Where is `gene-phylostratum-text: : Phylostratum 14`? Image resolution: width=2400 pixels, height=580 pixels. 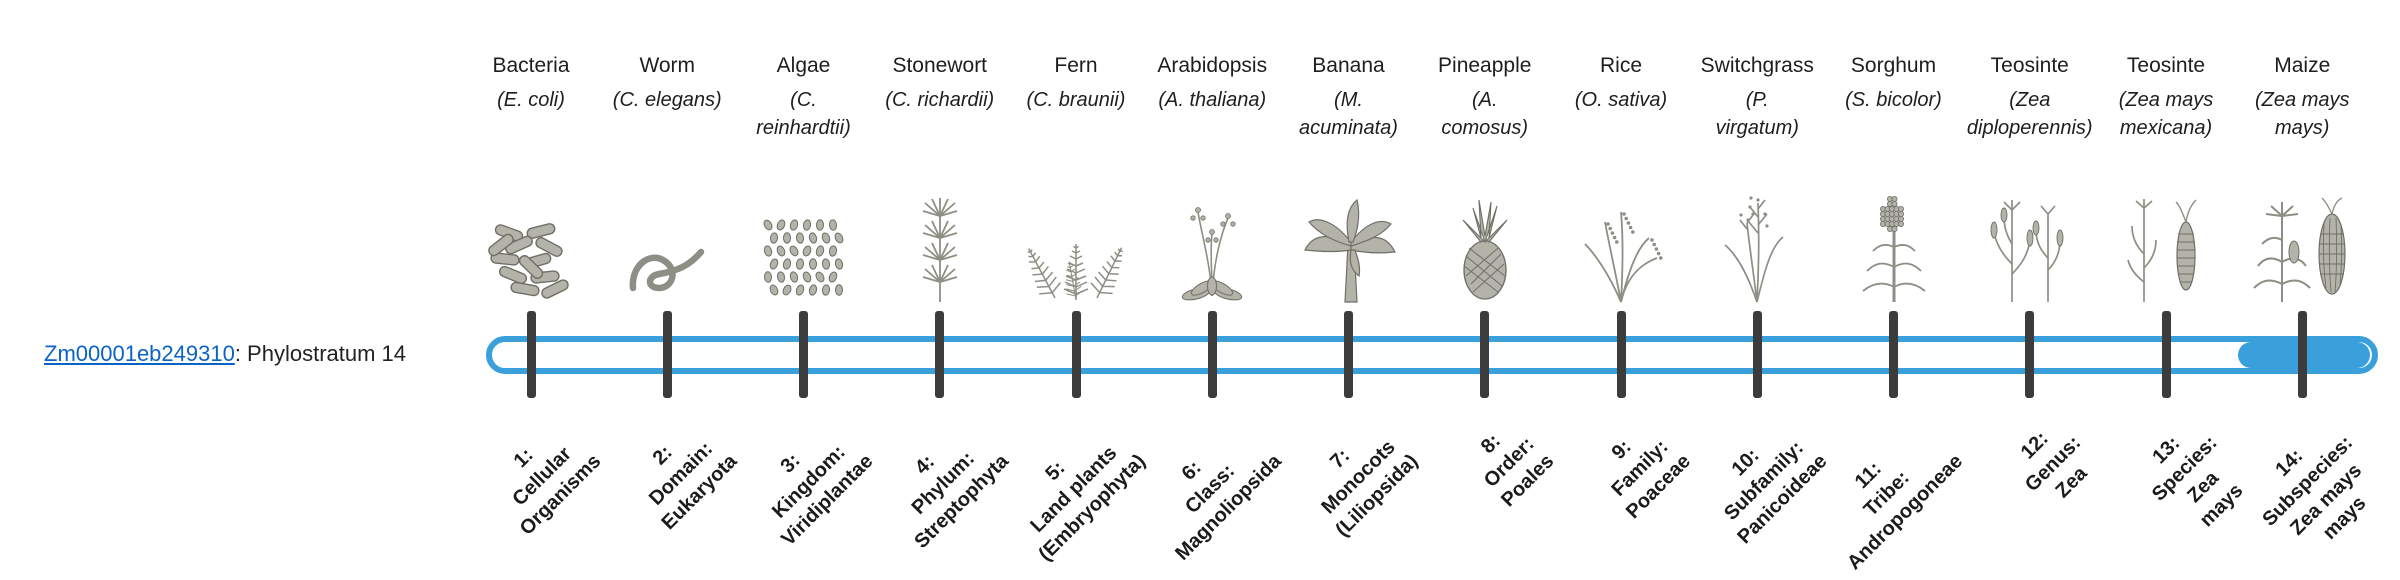 gene-phylostratum-text: : Phylostratum 14 is located at coordinates (320, 353).